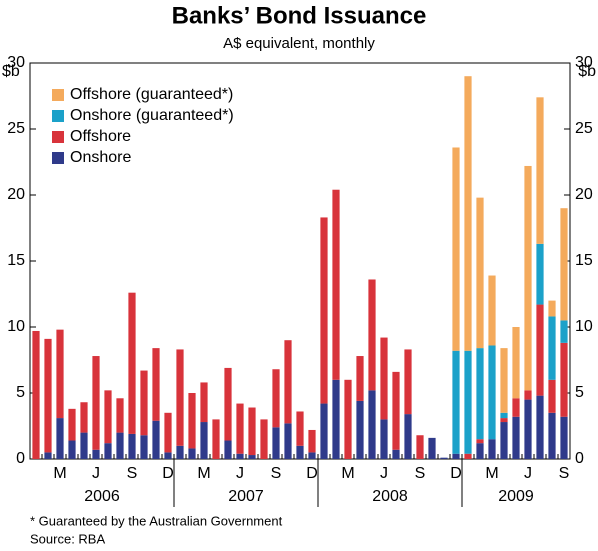 Image resolution: width=598 pixels, height=551 pixels. What do you see at coordinates (11, 71) in the screenshot?
I see `y-axis-label: $b` at bounding box center [11, 71].